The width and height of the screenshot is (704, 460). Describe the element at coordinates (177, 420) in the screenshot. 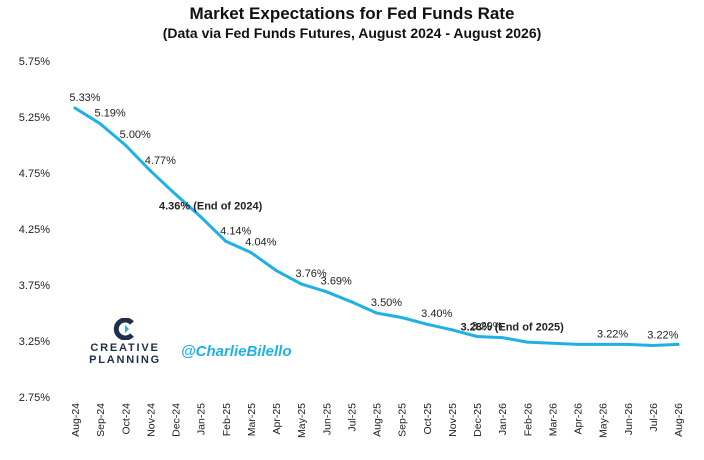

I see `x-tick-label: Dec-24` at that location.